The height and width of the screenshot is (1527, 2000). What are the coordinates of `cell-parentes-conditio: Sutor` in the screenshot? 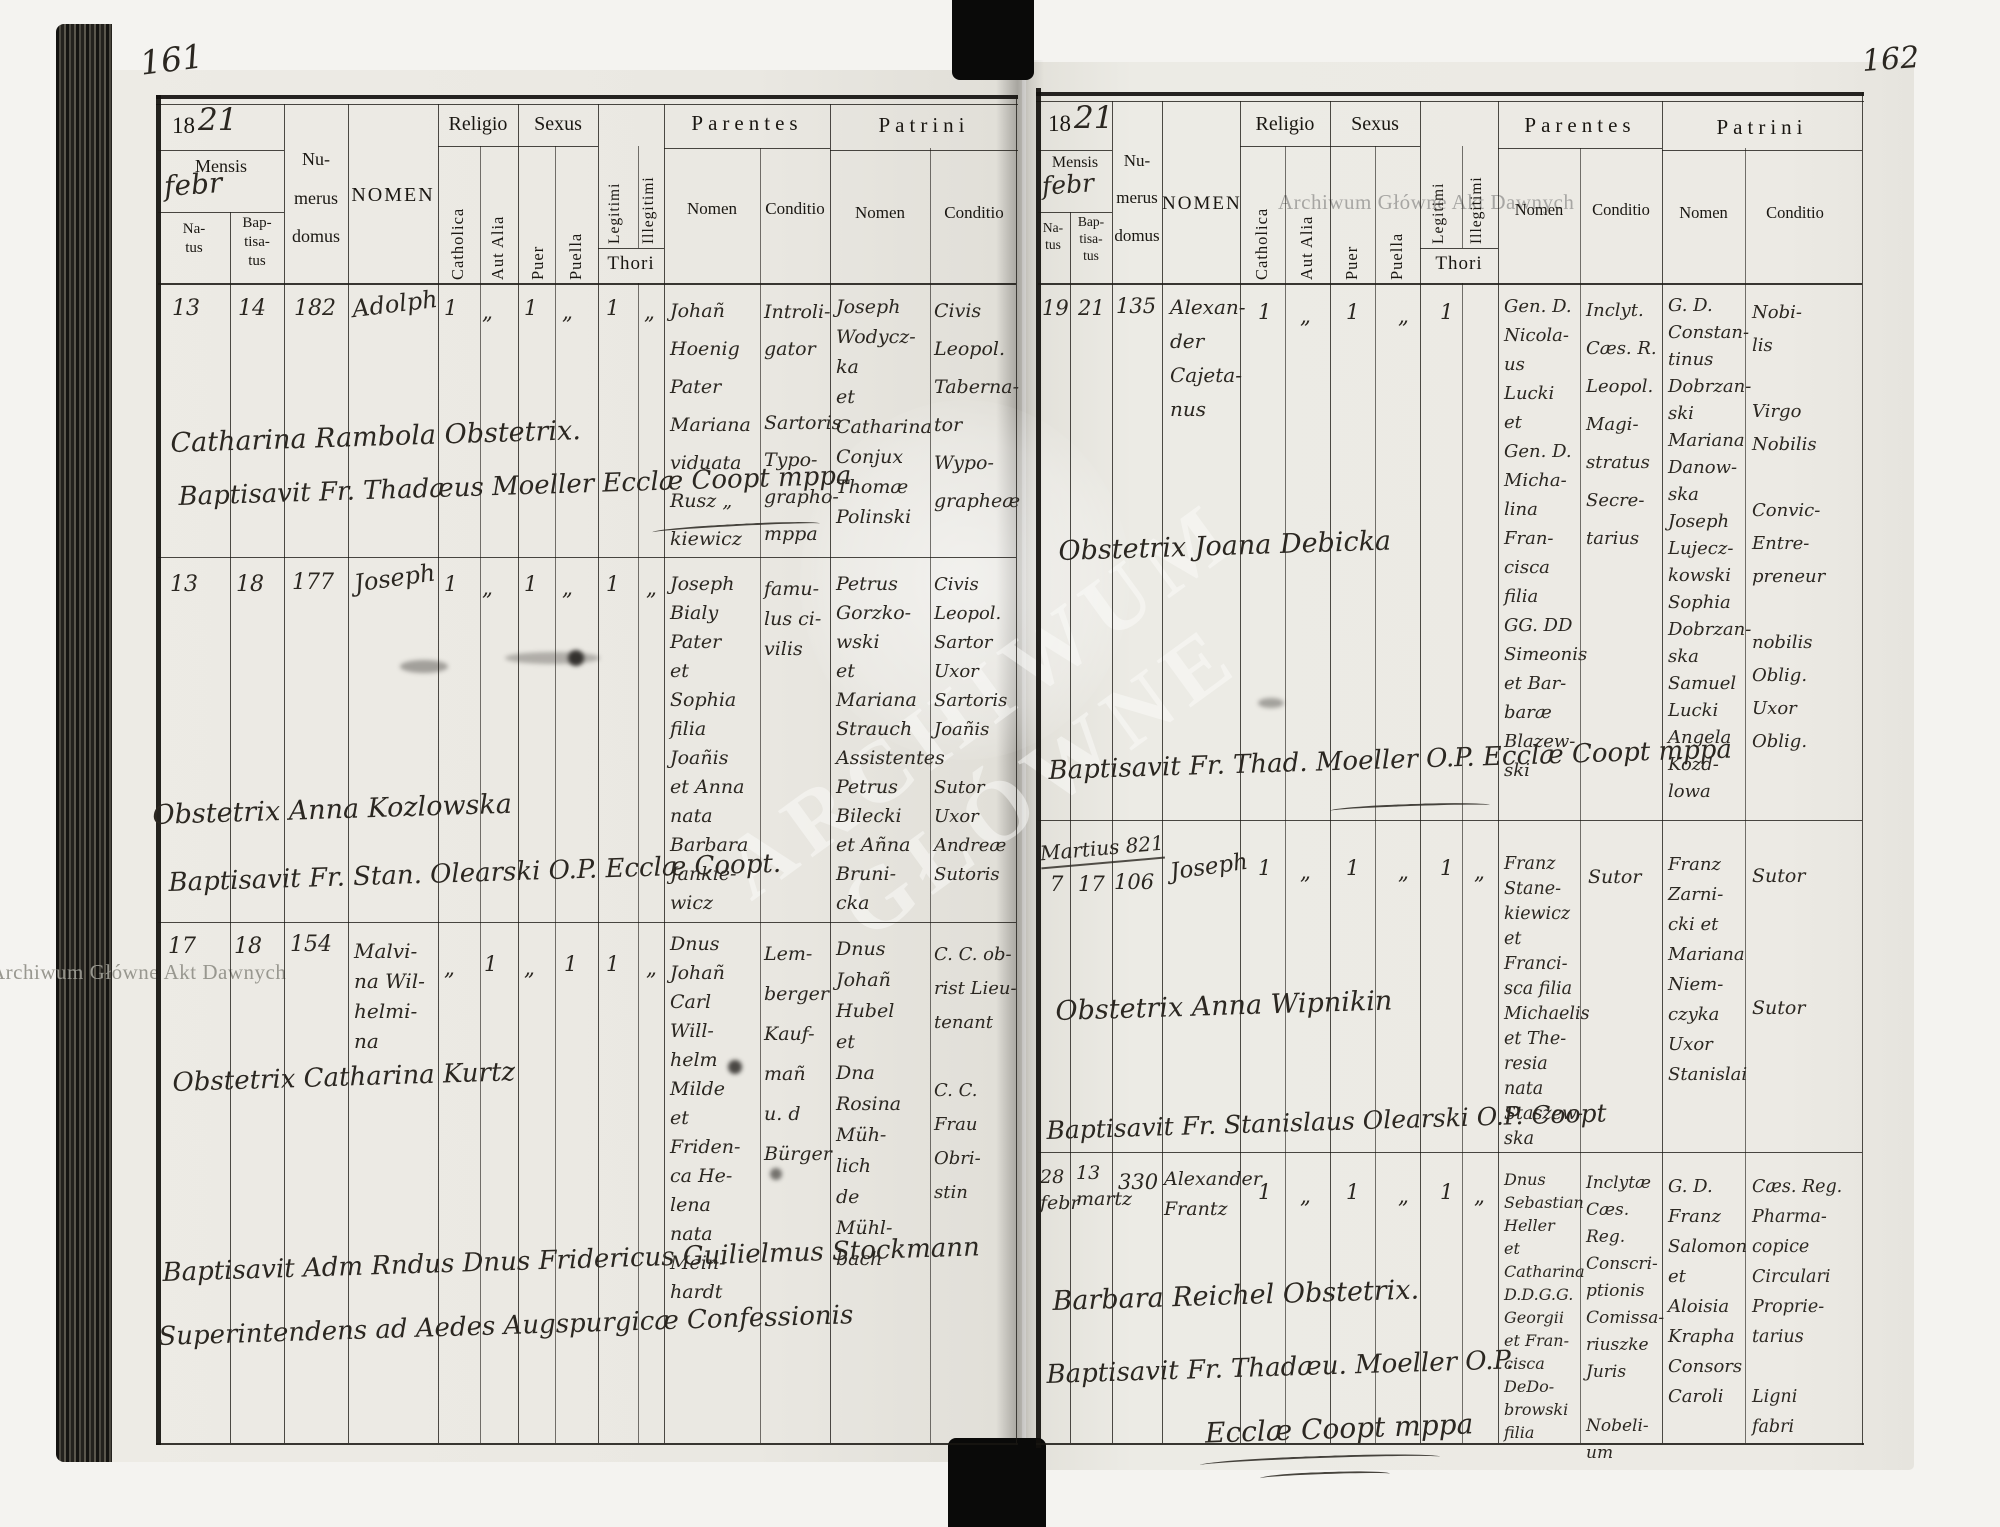 It's located at (1615, 877).